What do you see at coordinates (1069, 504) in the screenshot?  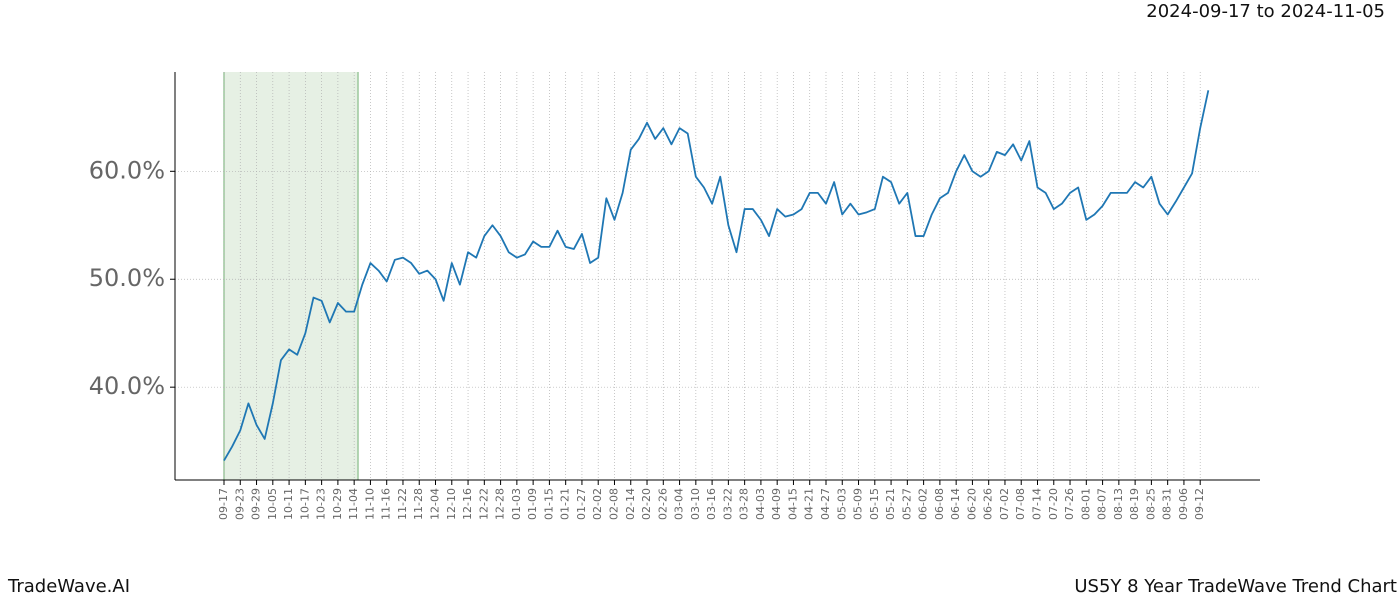 I see `x-tick-label: 07-26` at bounding box center [1069, 504].